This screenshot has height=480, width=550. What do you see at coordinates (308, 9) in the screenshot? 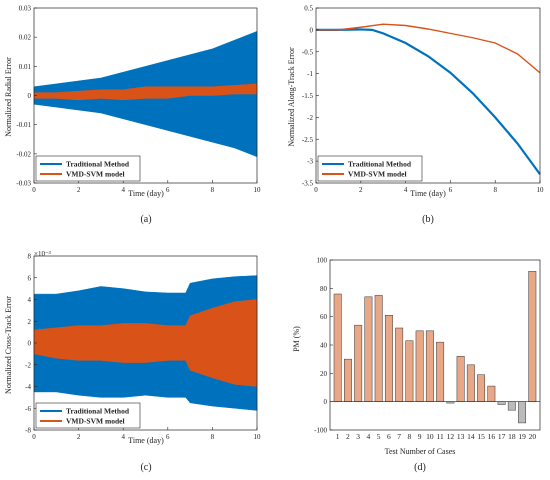
I see `y-tick-label: 0.5` at bounding box center [308, 9].